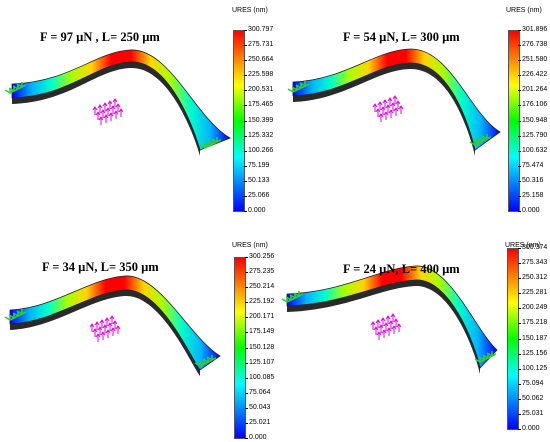  I want to click on colorbar-tick-label: 250.214, so click(262, 287).